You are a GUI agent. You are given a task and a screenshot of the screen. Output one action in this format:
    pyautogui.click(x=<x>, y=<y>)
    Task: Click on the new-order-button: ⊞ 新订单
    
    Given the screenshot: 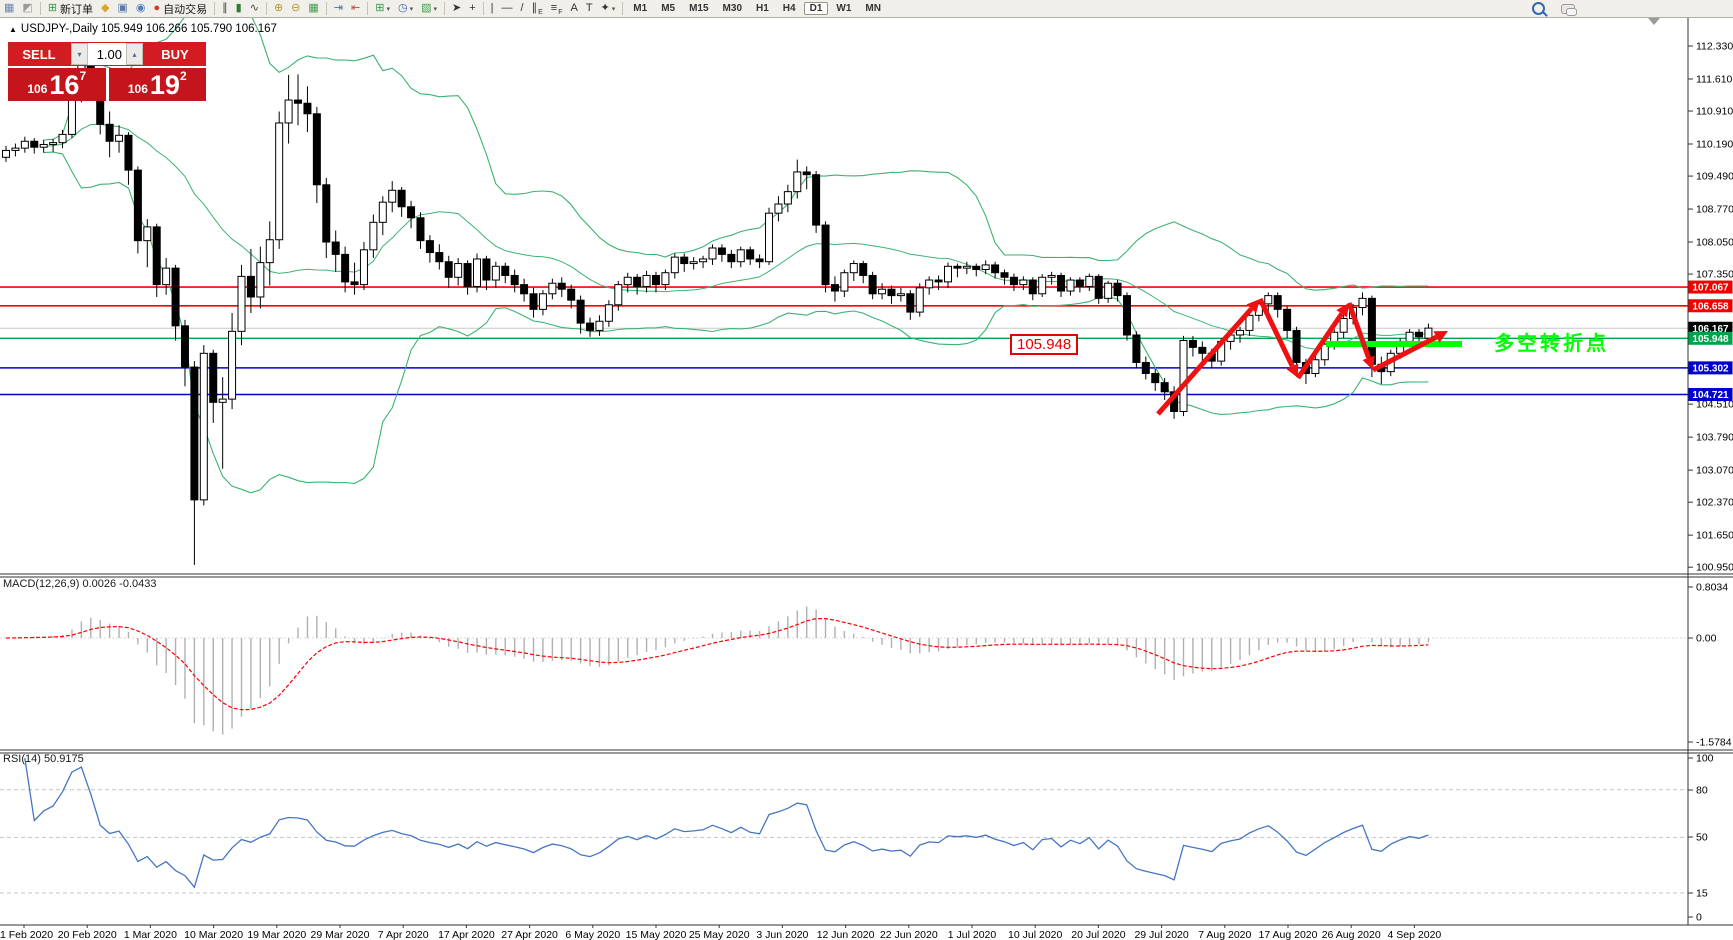 What is the action you would take?
    pyautogui.click(x=70, y=8)
    